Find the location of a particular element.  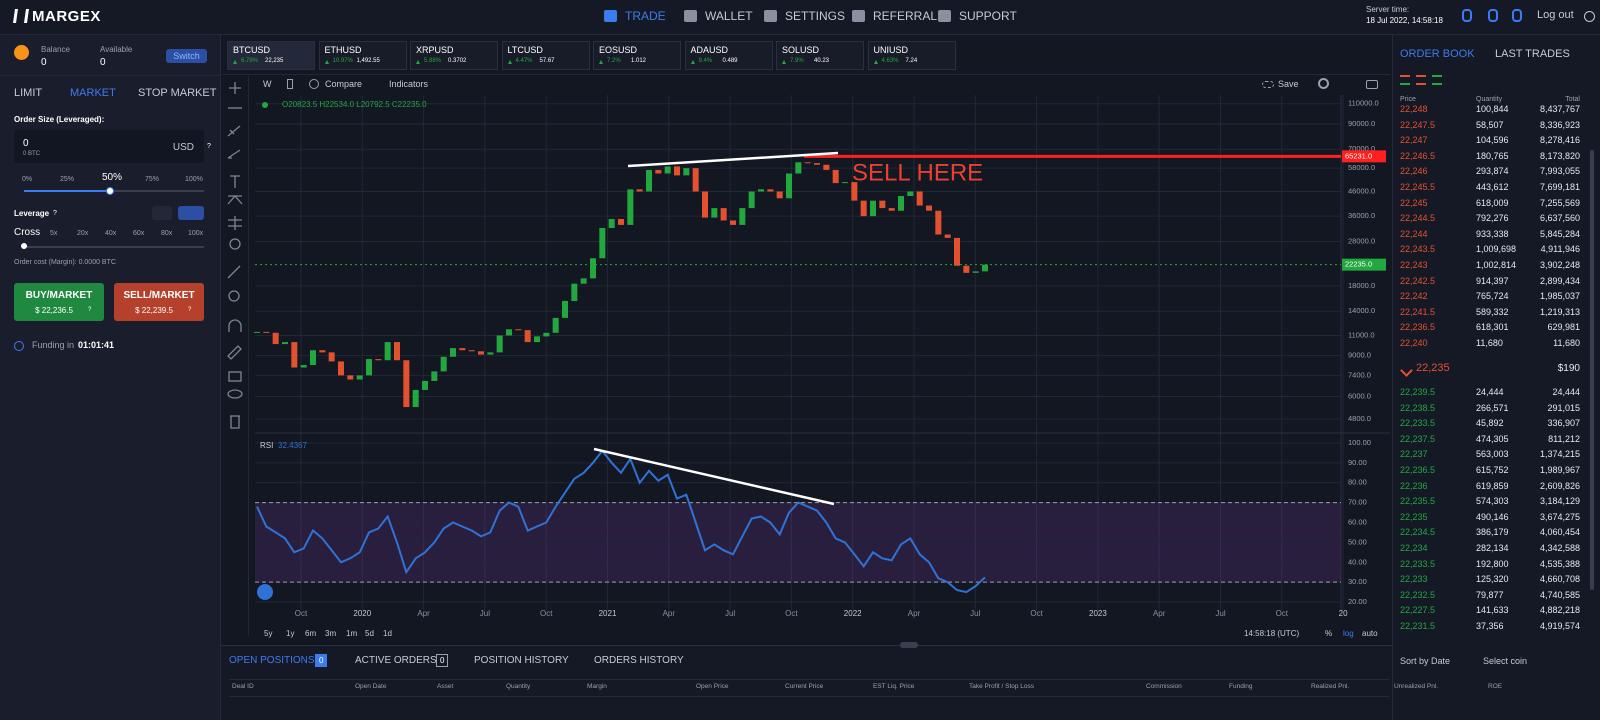

bids-cell: 490,146 is located at coordinates (1492, 516).